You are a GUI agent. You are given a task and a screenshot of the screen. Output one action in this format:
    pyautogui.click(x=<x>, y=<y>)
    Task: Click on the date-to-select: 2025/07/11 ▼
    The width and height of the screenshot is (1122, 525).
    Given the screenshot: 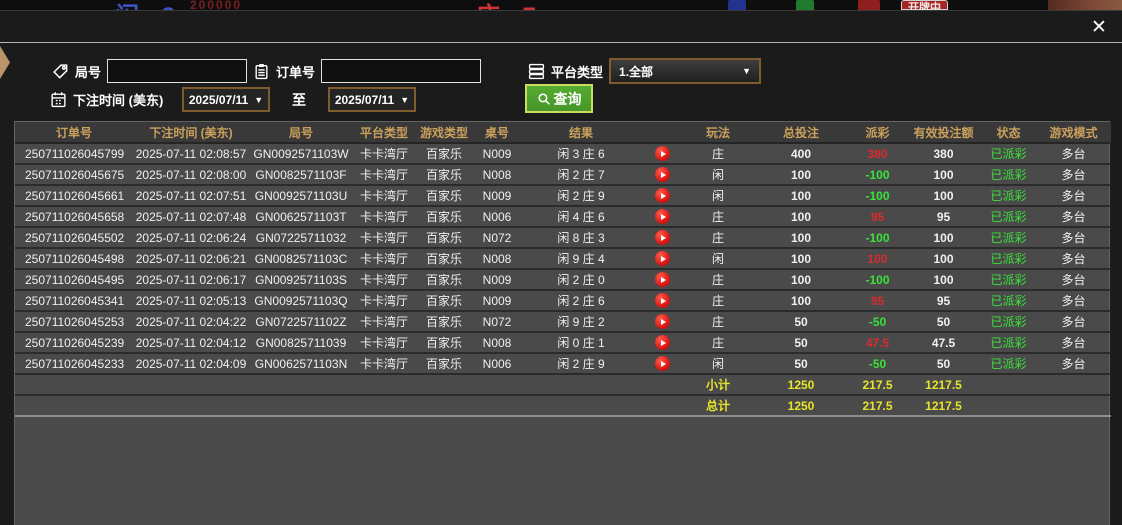 What is the action you would take?
    pyautogui.click(x=372, y=99)
    